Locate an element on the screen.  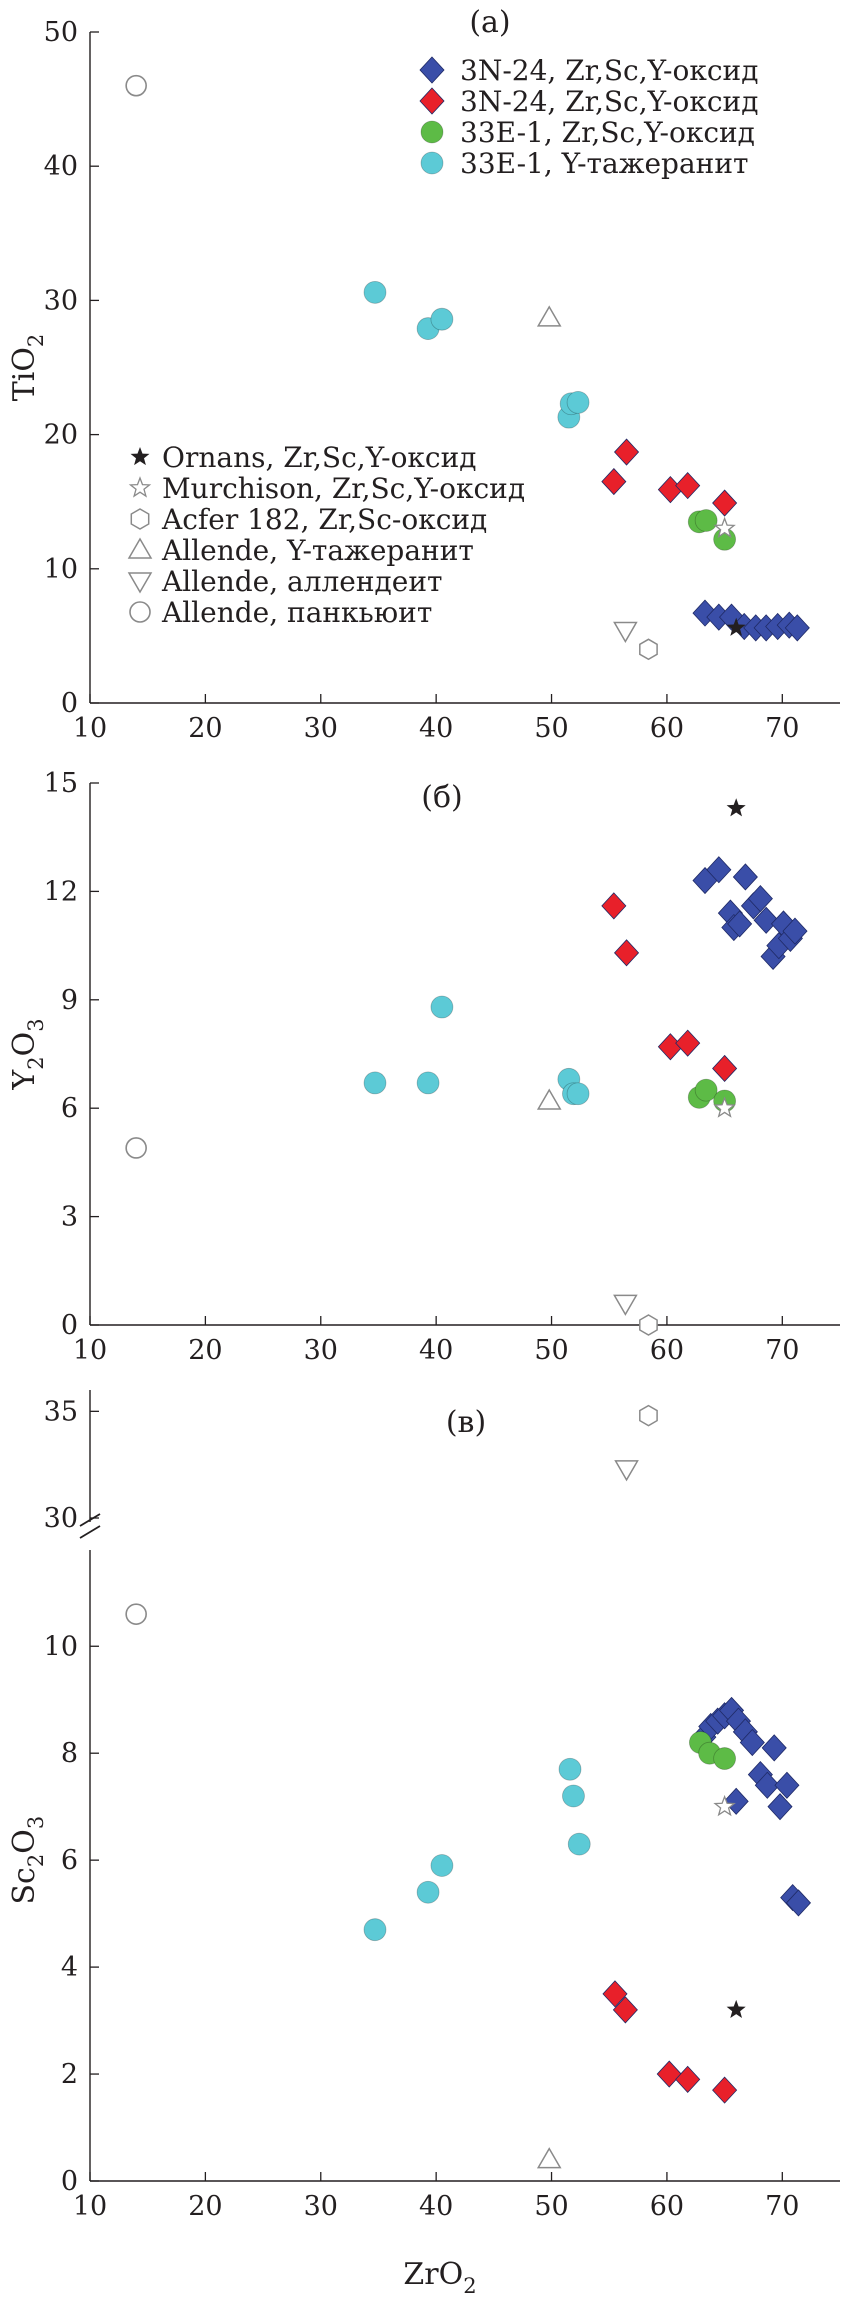
y-tick-label: 40 is located at coordinates (61, 166).